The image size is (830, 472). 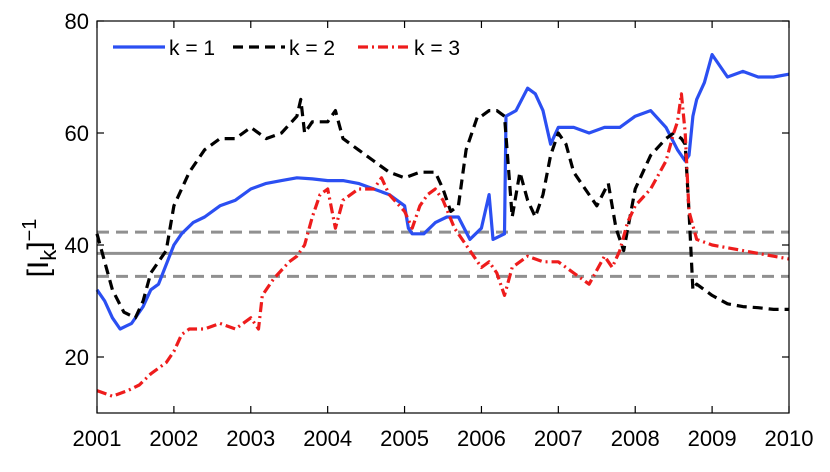 What do you see at coordinates (97, 438) in the screenshot?
I see `x-tick-label: 2001` at bounding box center [97, 438].